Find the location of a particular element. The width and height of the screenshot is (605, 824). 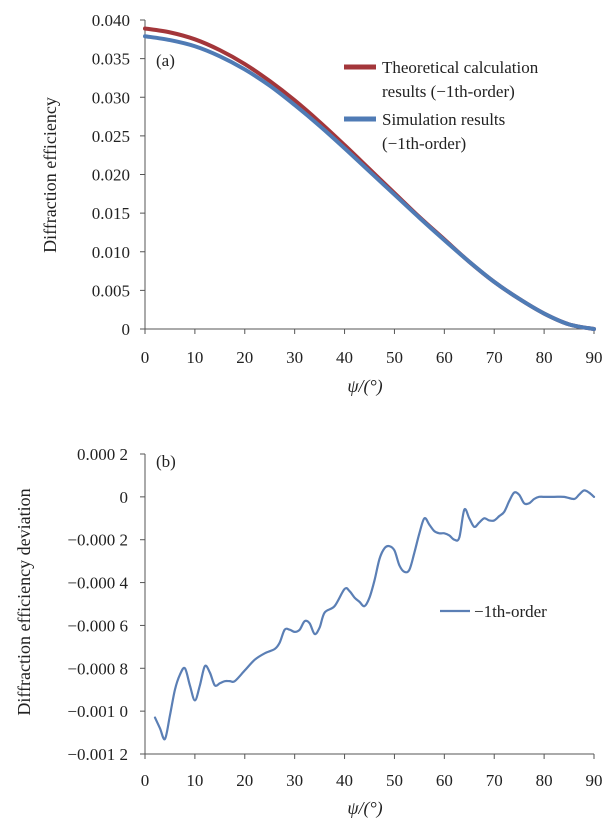

panel-a-x-tick-label: 20 is located at coordinates (244, 357).